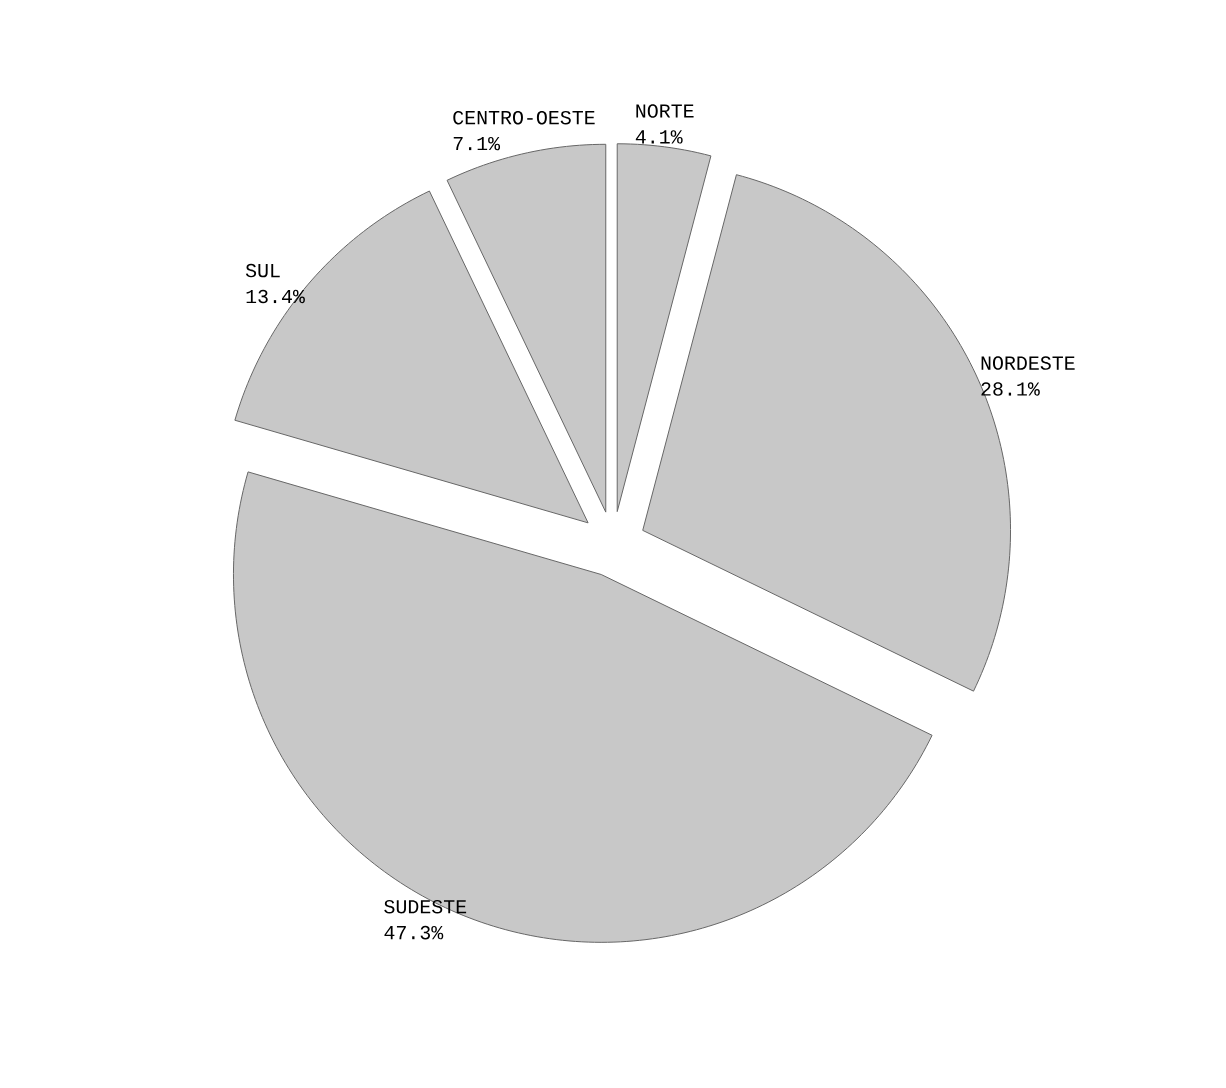  Describe the element at coordinates (1028, 363) in the screenshot. I see `slice-label: NORDESTE` at that location.